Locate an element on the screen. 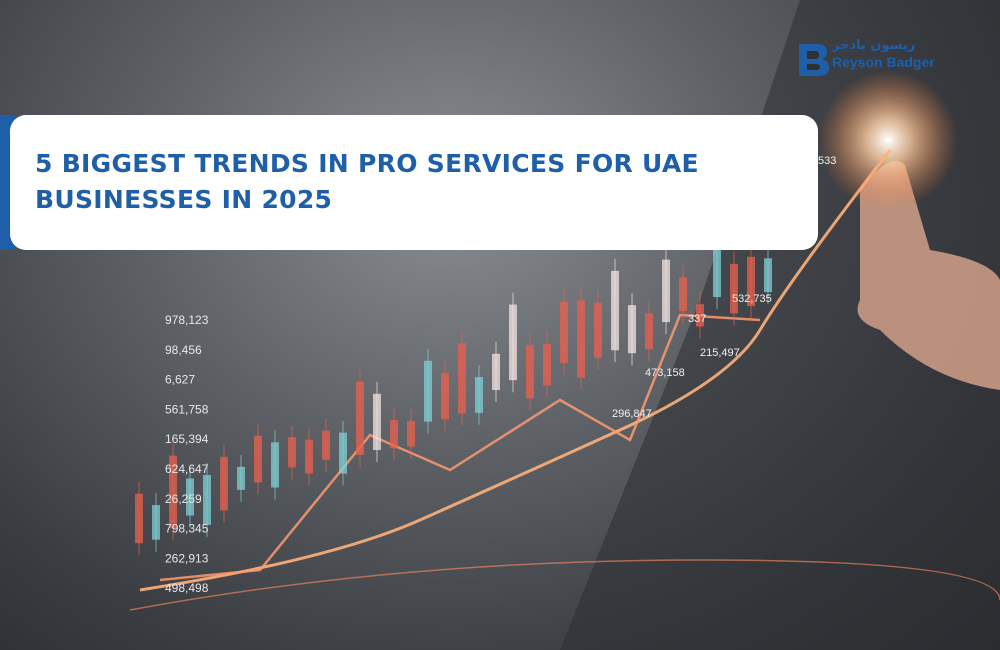 The width and height of the screenshot is (1000, 650). floating-label: 532,735 is located at coordinates (752, 299).